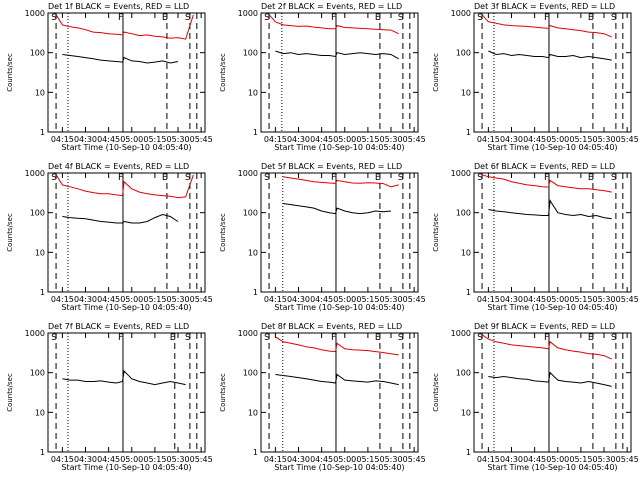 The image size is (640, 480). What do you see at coordinates (544, 326) in the screenshot?
I see `chart-title: Det 9f BLACK = Events, RED = LLD` at bounding box center [544, 326].